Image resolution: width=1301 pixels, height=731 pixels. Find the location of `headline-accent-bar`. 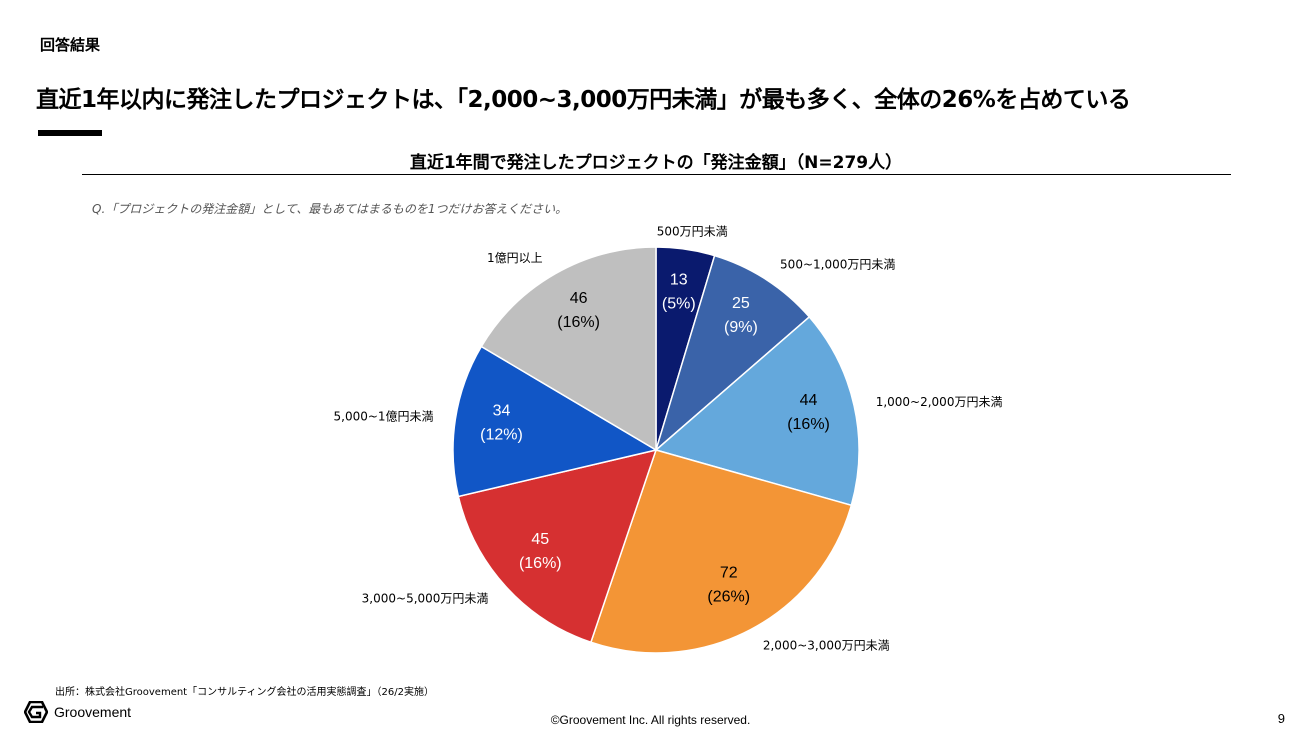

headline-accent-bar is located at coordinates (70, 133).